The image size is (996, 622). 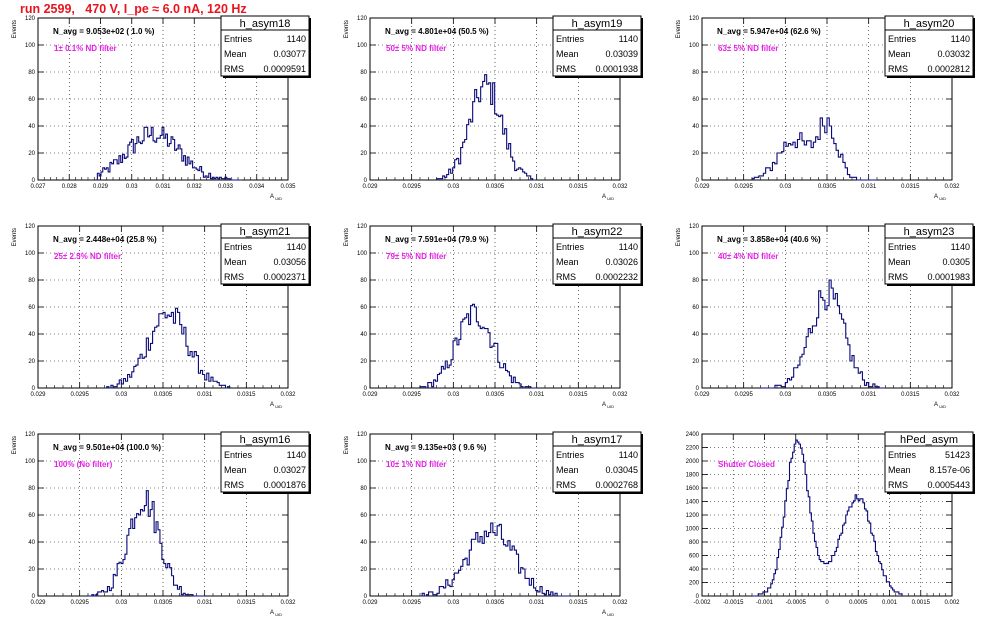 I want to click on navg-label: N_avg = 2.448e+04 (25.8 %), so click(x=105, y=239).